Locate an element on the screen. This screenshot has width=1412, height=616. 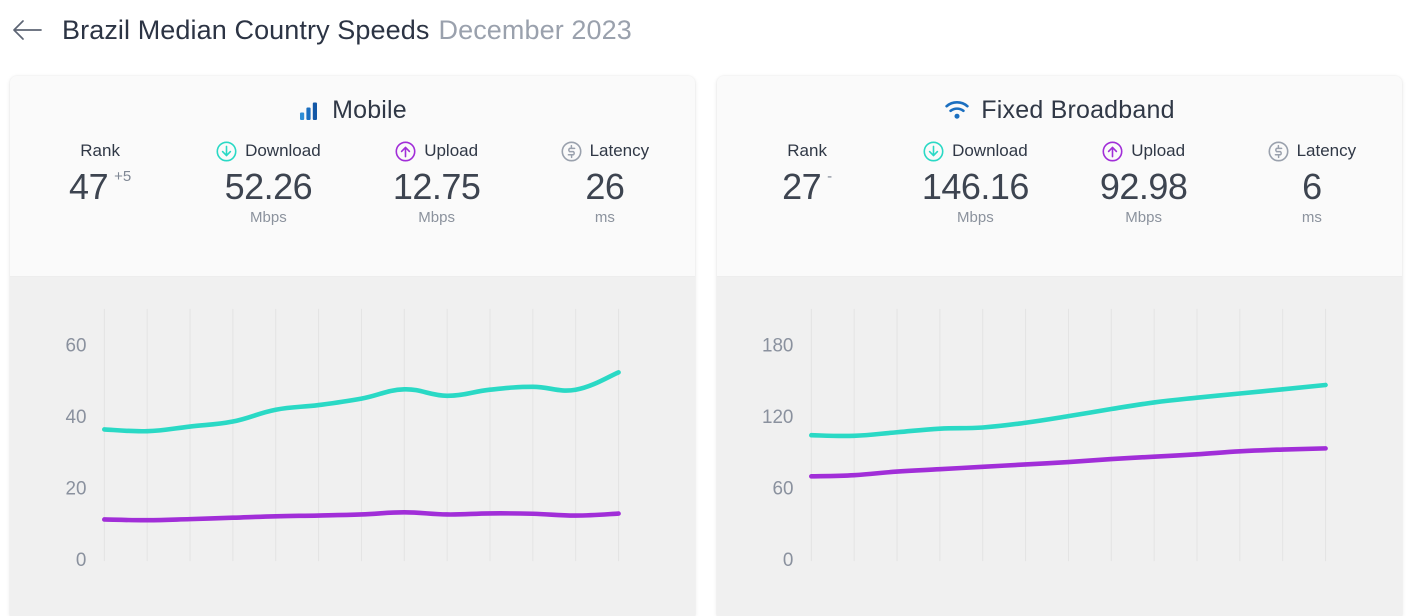
y-axis-tick-label: 40 is located at coordinates (75, 417).